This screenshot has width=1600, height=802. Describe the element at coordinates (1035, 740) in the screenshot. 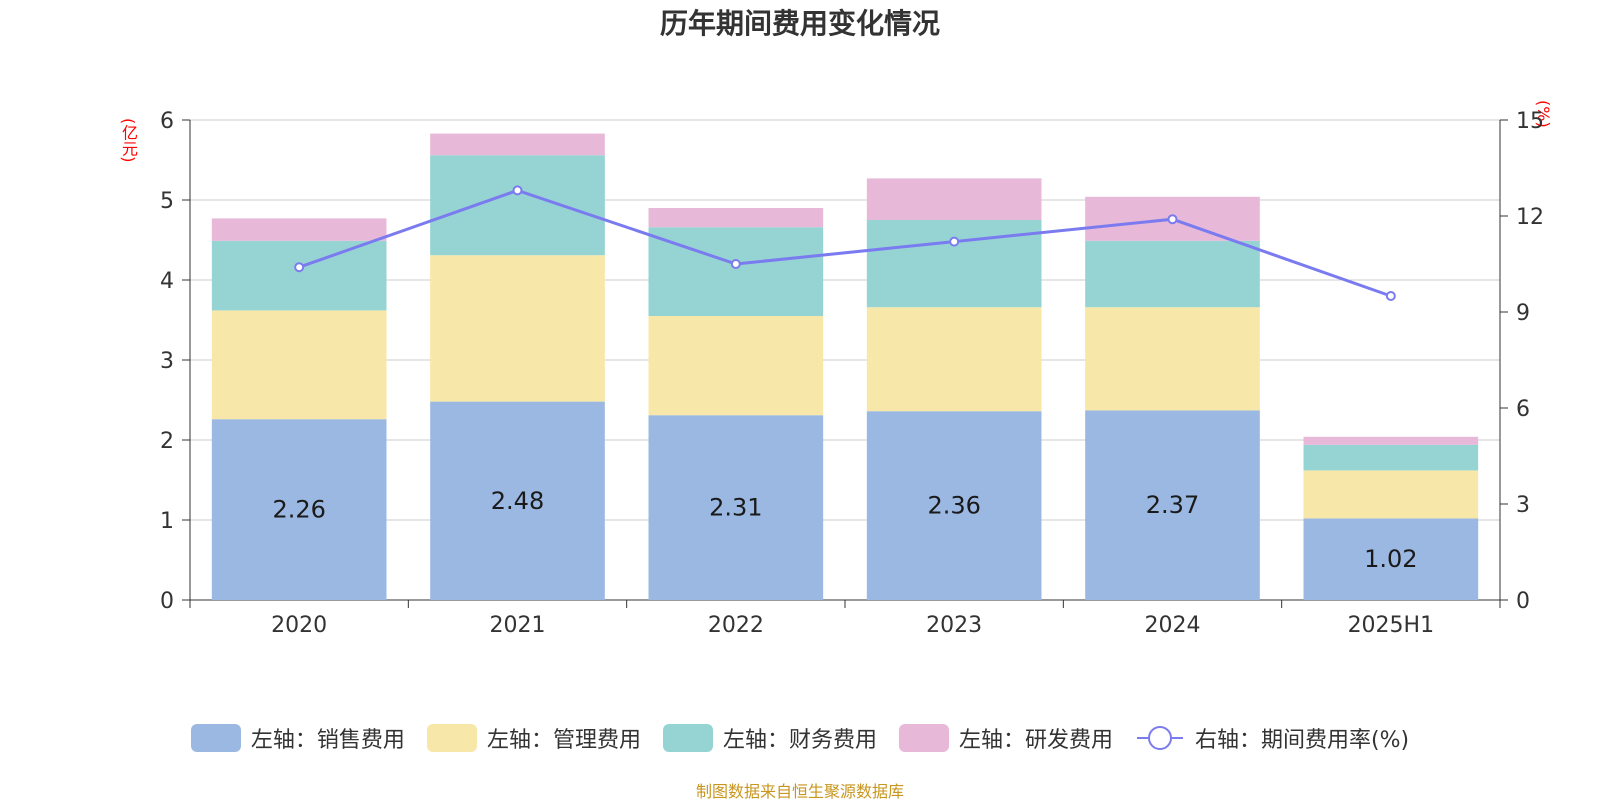

I see `legend-label-rd: 左轴：研发费用` at that location.